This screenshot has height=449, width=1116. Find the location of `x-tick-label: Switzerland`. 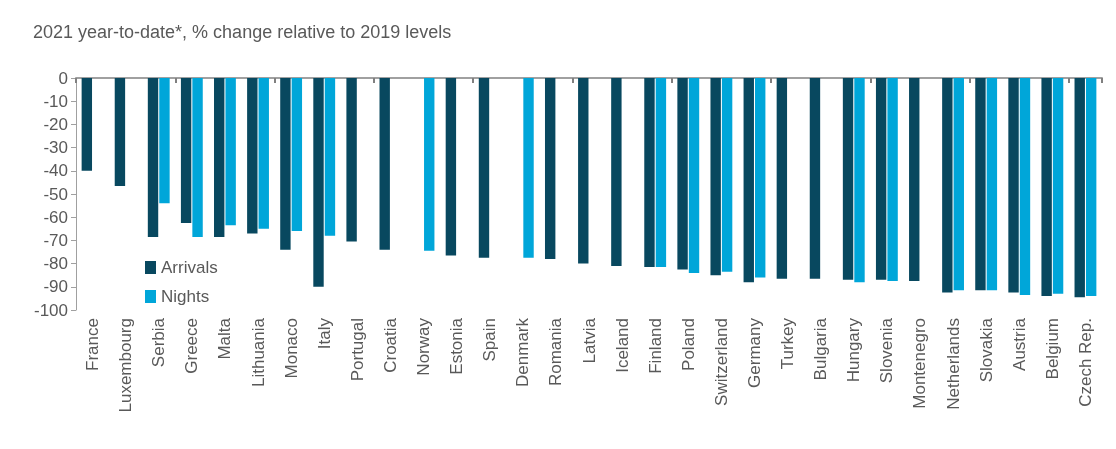

x-tick-label: Switzerland is located at coordinates (721, 362).